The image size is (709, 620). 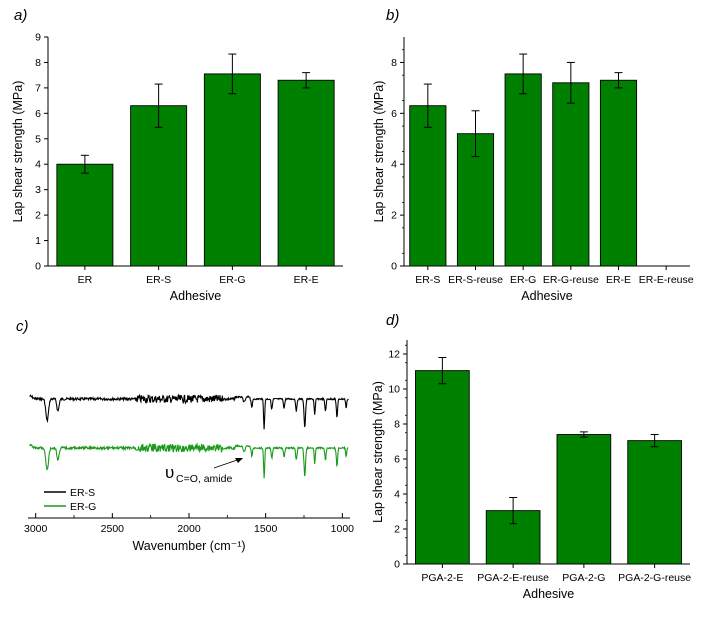 I want to click on x-tick-label: 2000, so click(x=189, y=529).